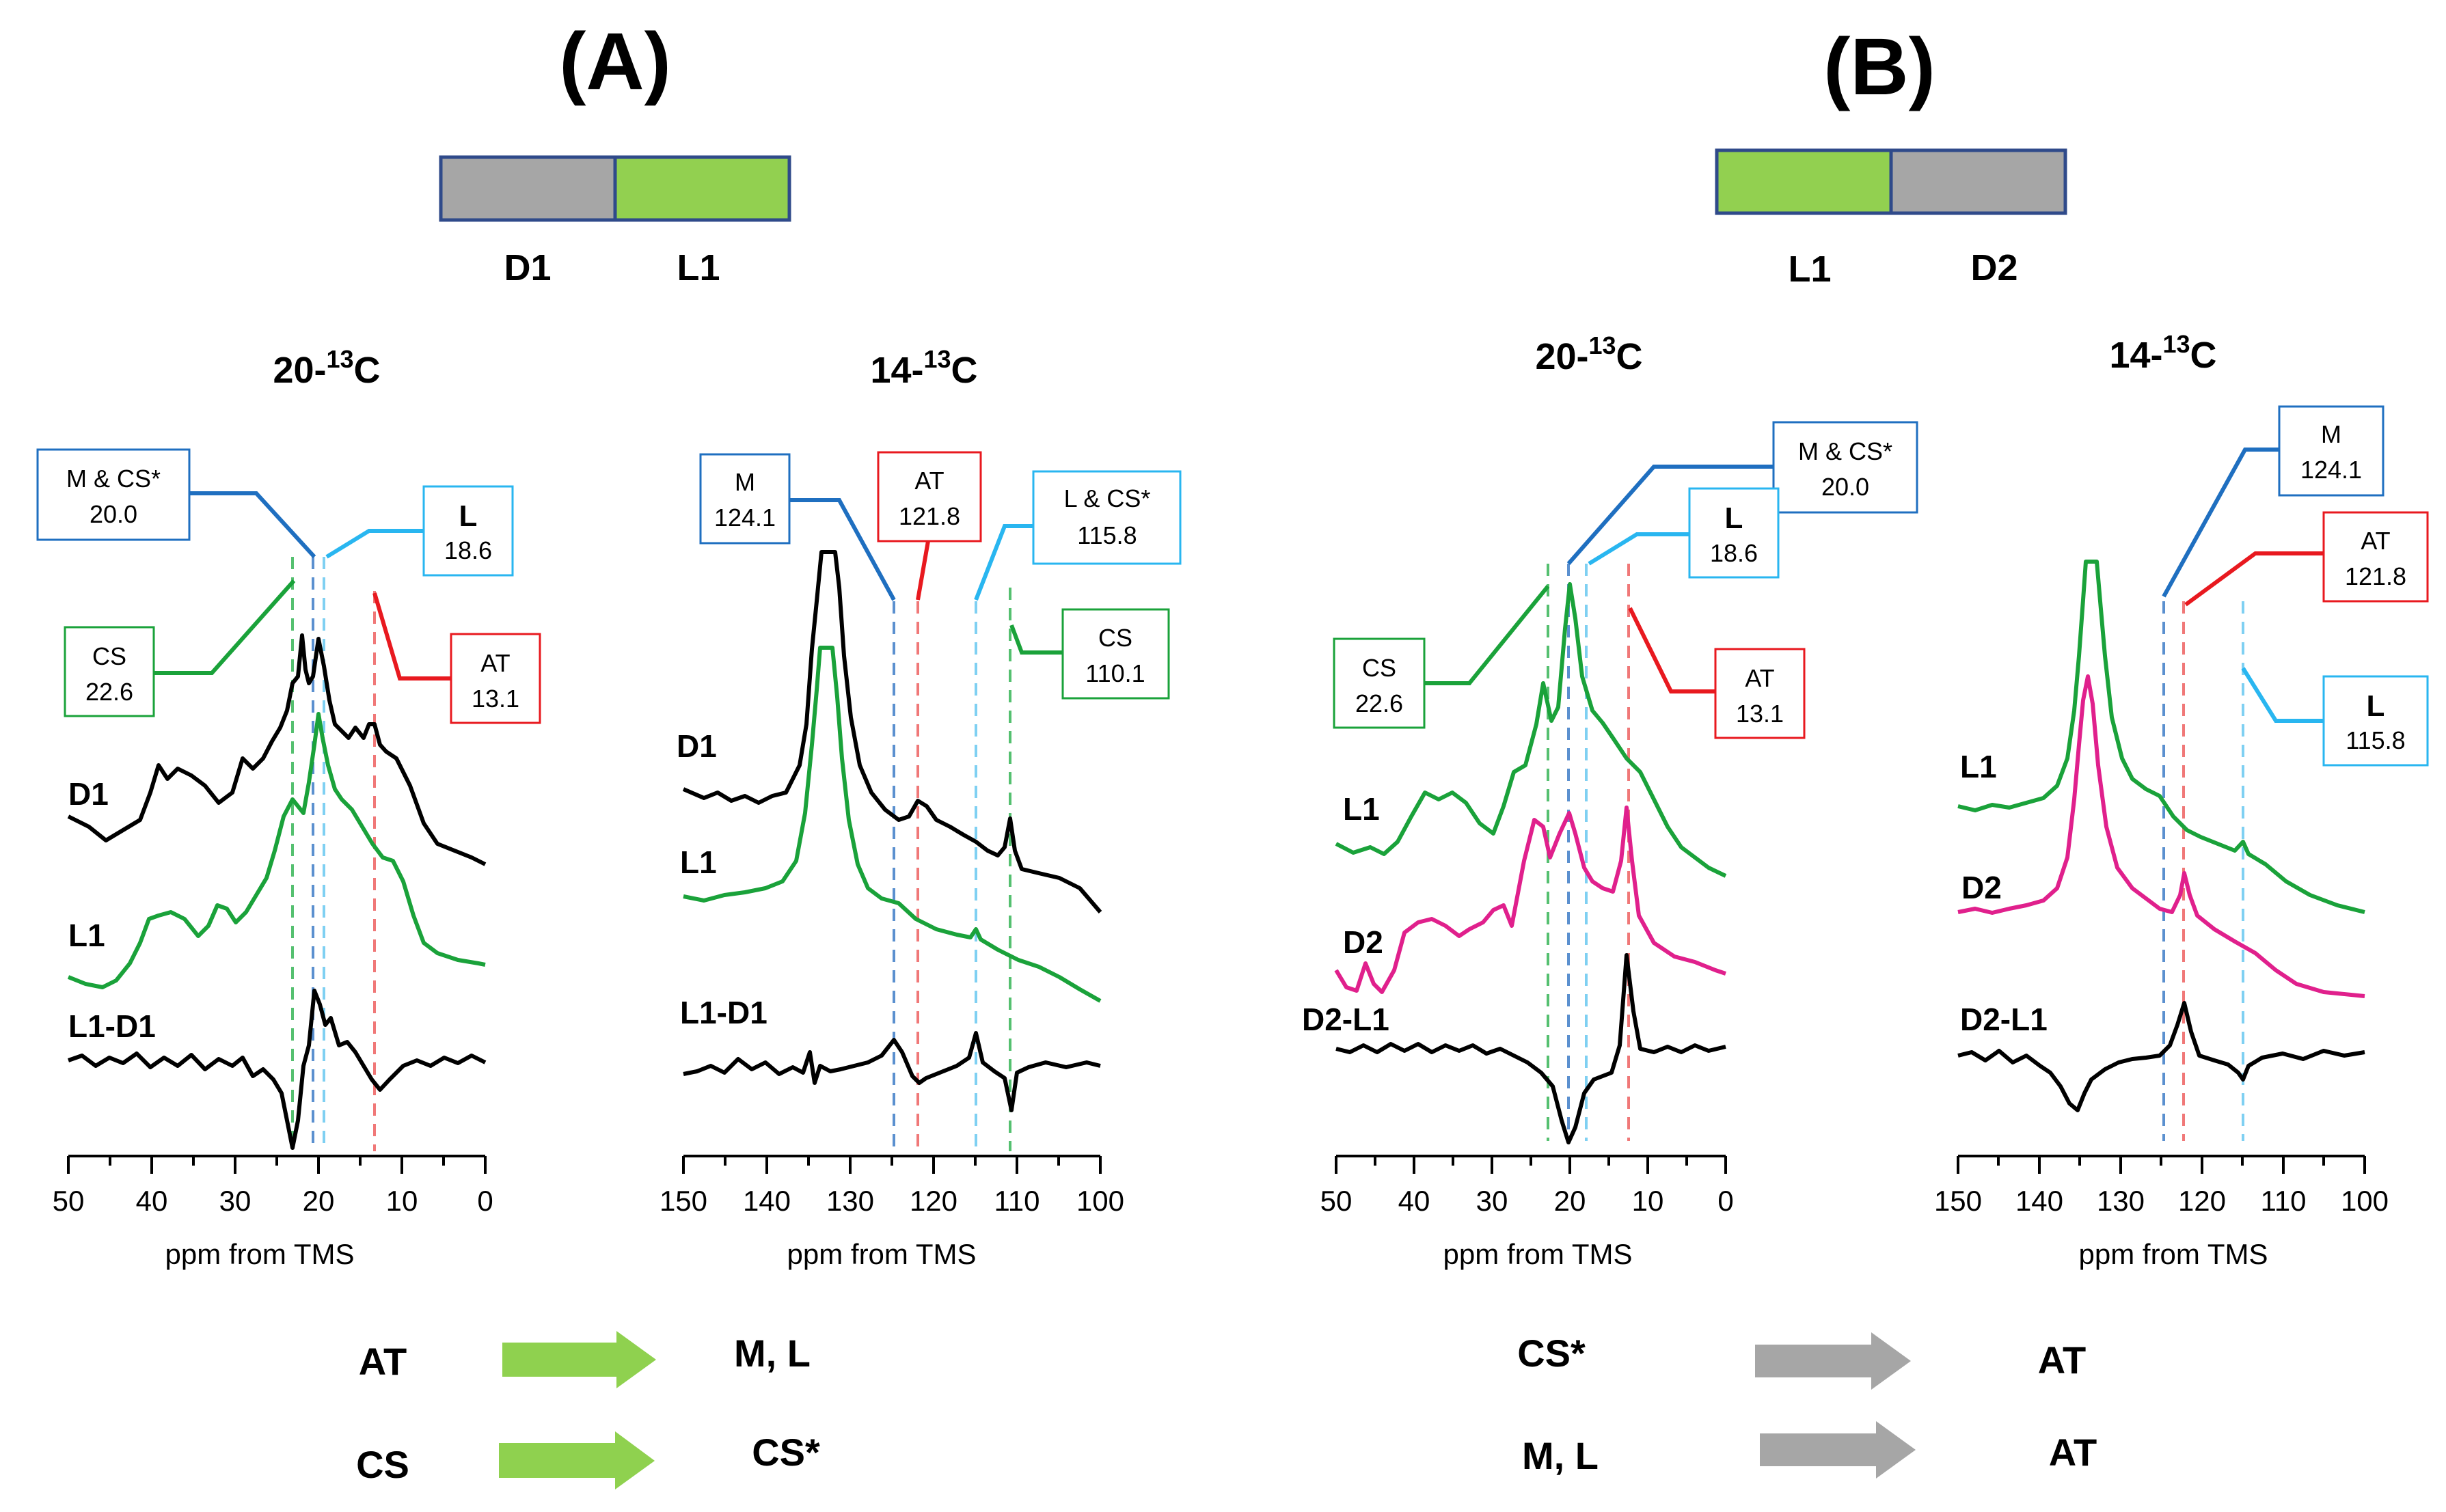  Describe the element at coordinates (2284, 1201) in the screenshot. I see `tick-label: 110` at that location.